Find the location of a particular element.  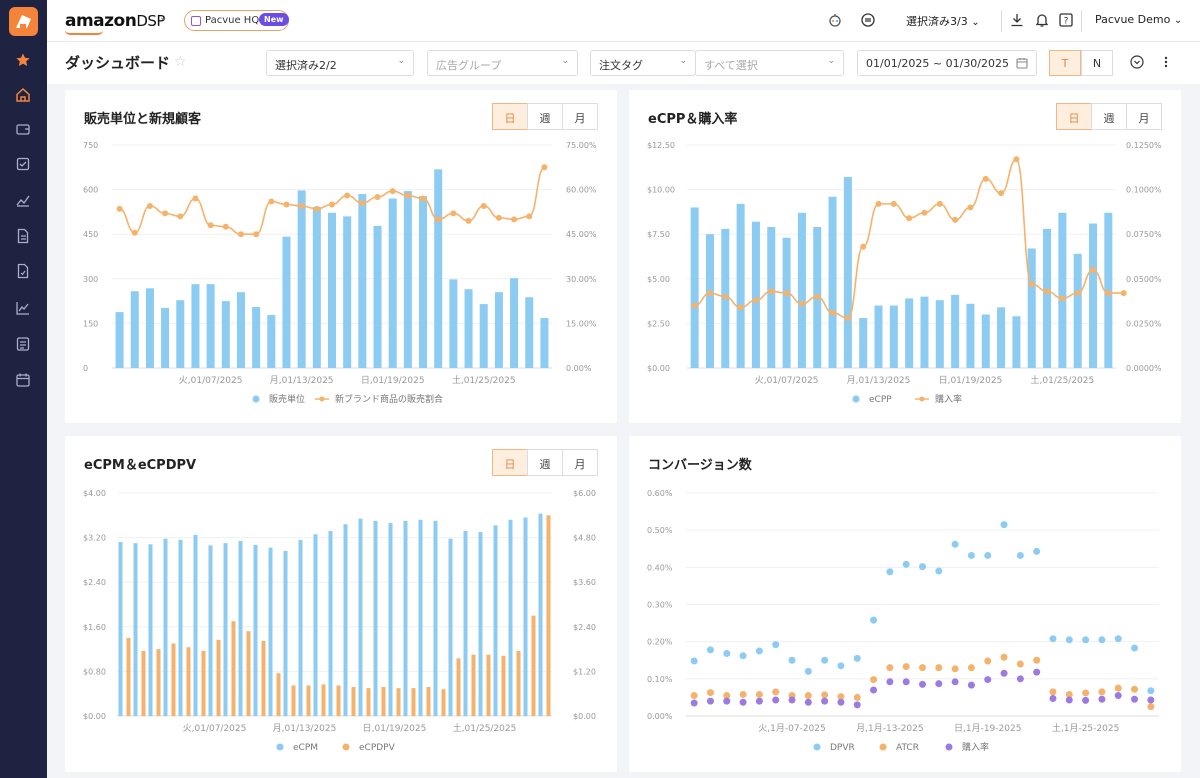

sidebar is located at coordinates (23, 389).